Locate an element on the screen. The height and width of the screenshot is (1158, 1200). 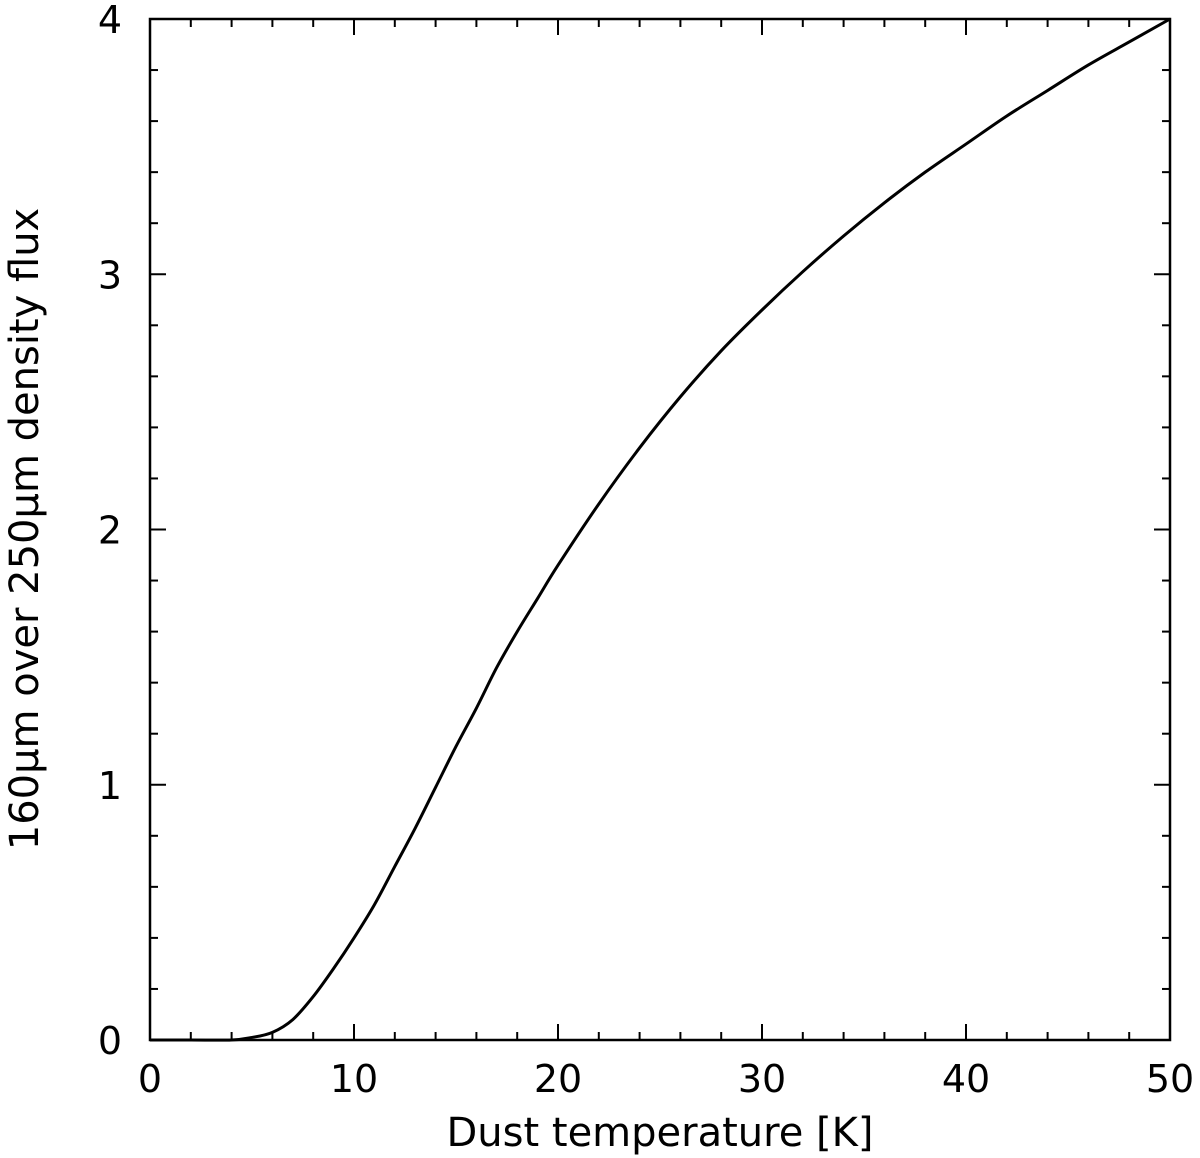
x-tick-label: 10 is located at coordinates (354, 1079).